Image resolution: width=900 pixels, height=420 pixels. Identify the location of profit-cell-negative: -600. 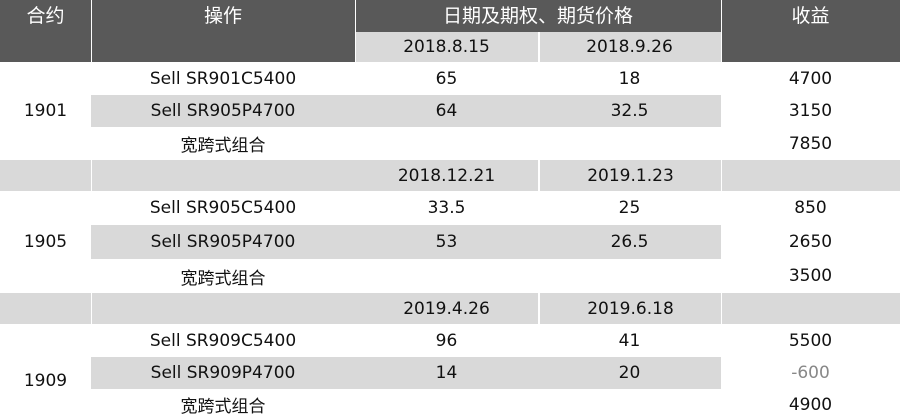
(810, 373).